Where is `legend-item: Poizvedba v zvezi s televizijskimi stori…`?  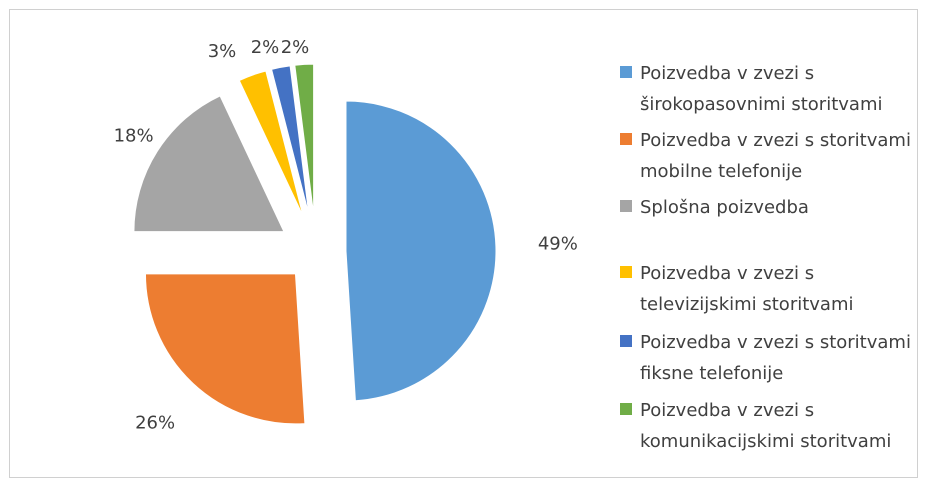 legend-item: Poizvedba v zvezi s televizijskimi stori… is located at coordinates (770, 289).